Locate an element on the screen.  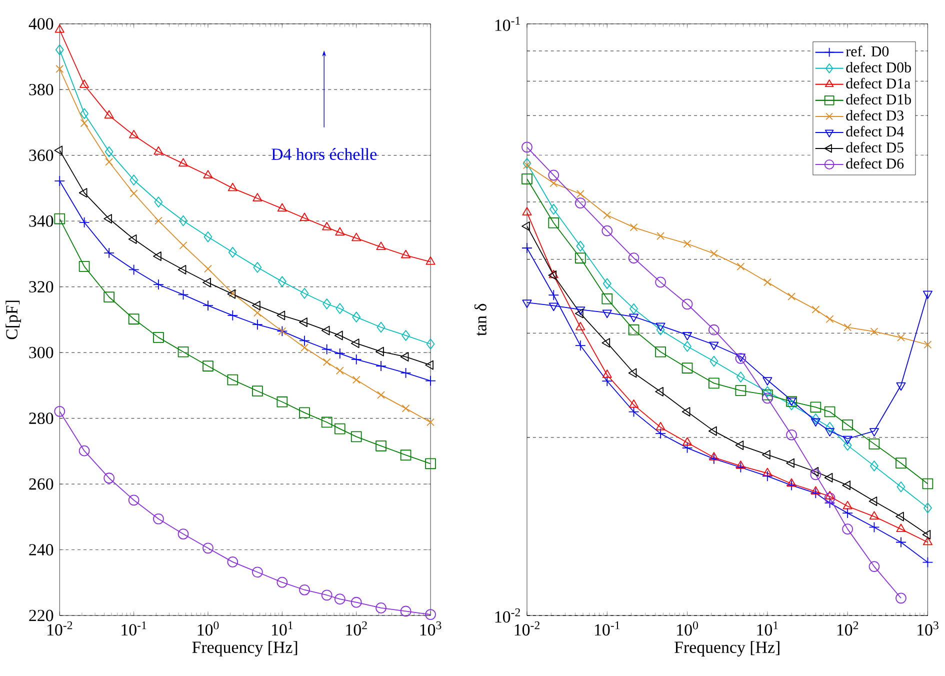
legend-label: defect D1a is located at coordinates (878, 83).